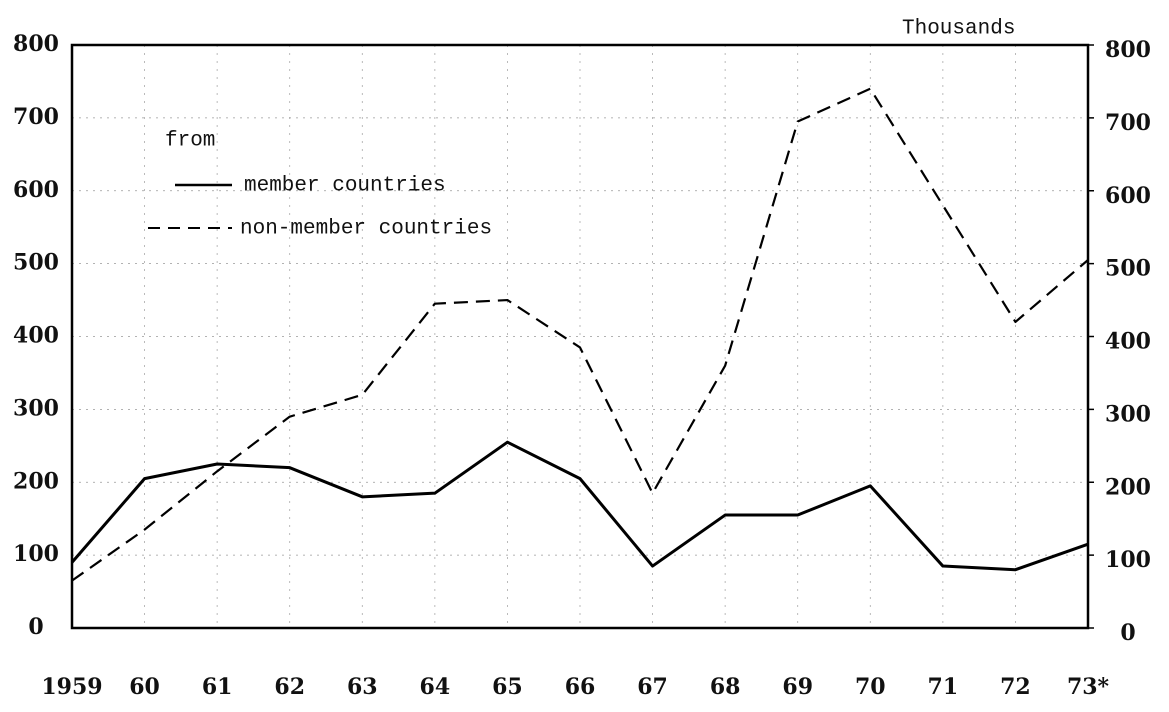  I want to click on legend-label: member countries, so click(345, 186).